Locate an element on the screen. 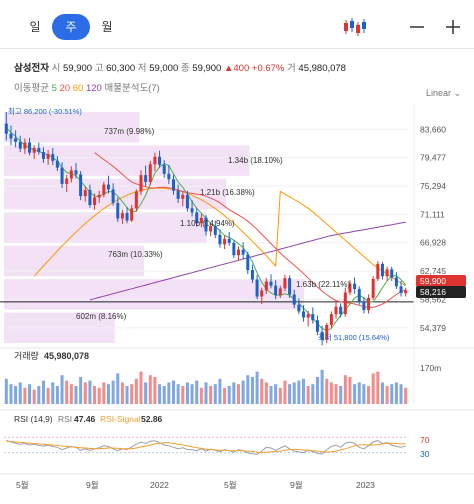 This screenshot has width=474, height=504. scale-dropdown: Linear ⌄ is located at coordinates (443, 93).